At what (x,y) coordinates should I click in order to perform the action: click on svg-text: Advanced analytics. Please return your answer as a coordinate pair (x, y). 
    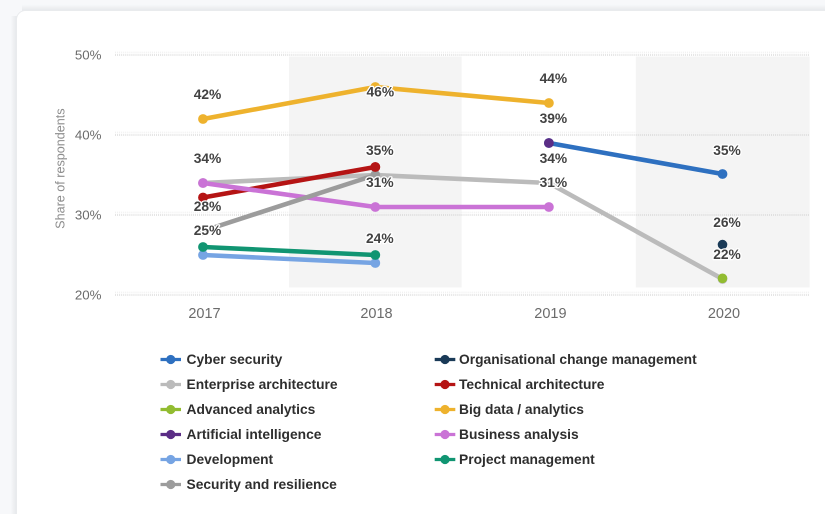
    Looking at the image, I should click on (251, 409).